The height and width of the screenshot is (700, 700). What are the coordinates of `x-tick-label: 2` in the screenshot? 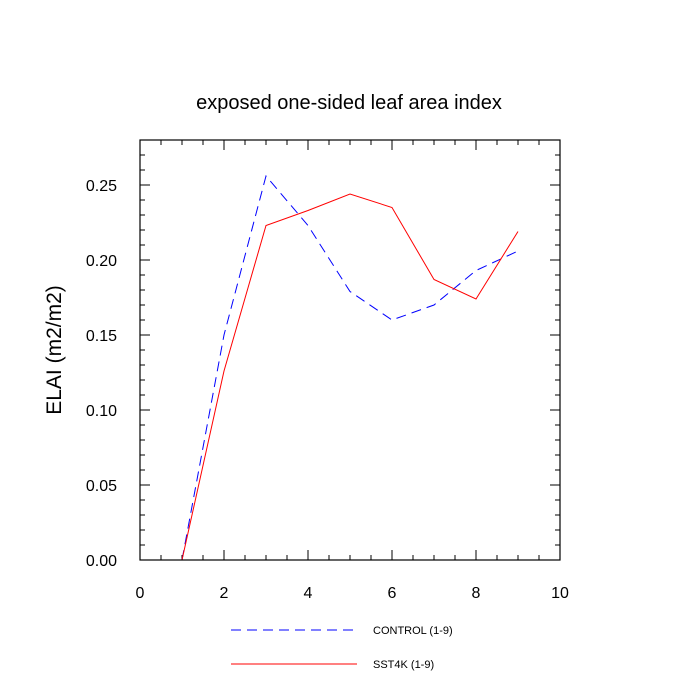 It's located at (224, 593).